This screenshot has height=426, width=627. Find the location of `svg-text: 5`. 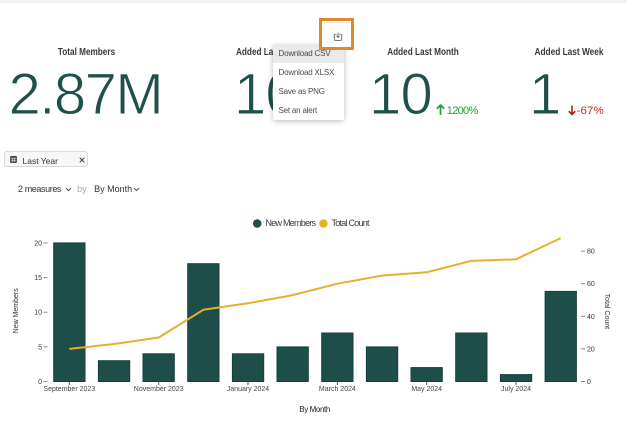

svg-text: 5 is located at coordinates (40, 347).